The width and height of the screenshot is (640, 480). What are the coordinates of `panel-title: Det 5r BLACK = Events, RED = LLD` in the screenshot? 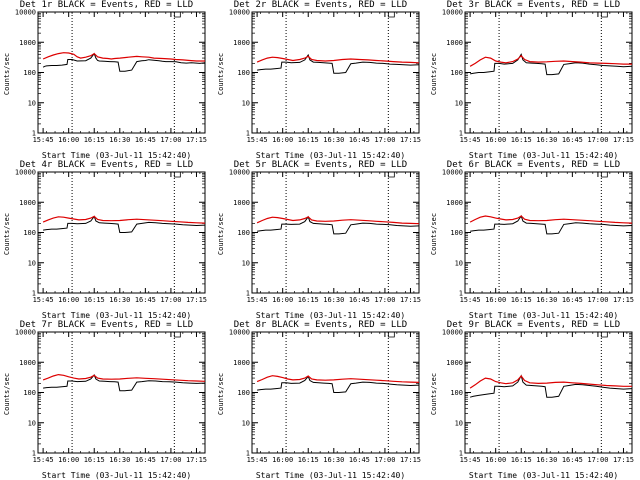 It's located at (320, 165).